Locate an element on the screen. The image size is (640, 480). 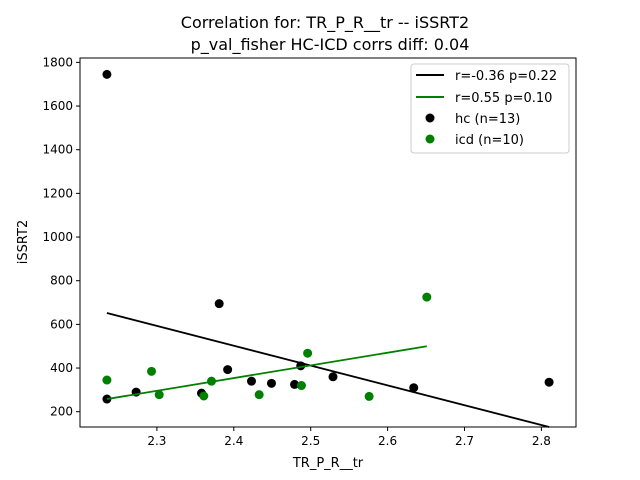
y-tick-label: 1800 is located at coordinates (57, 62).